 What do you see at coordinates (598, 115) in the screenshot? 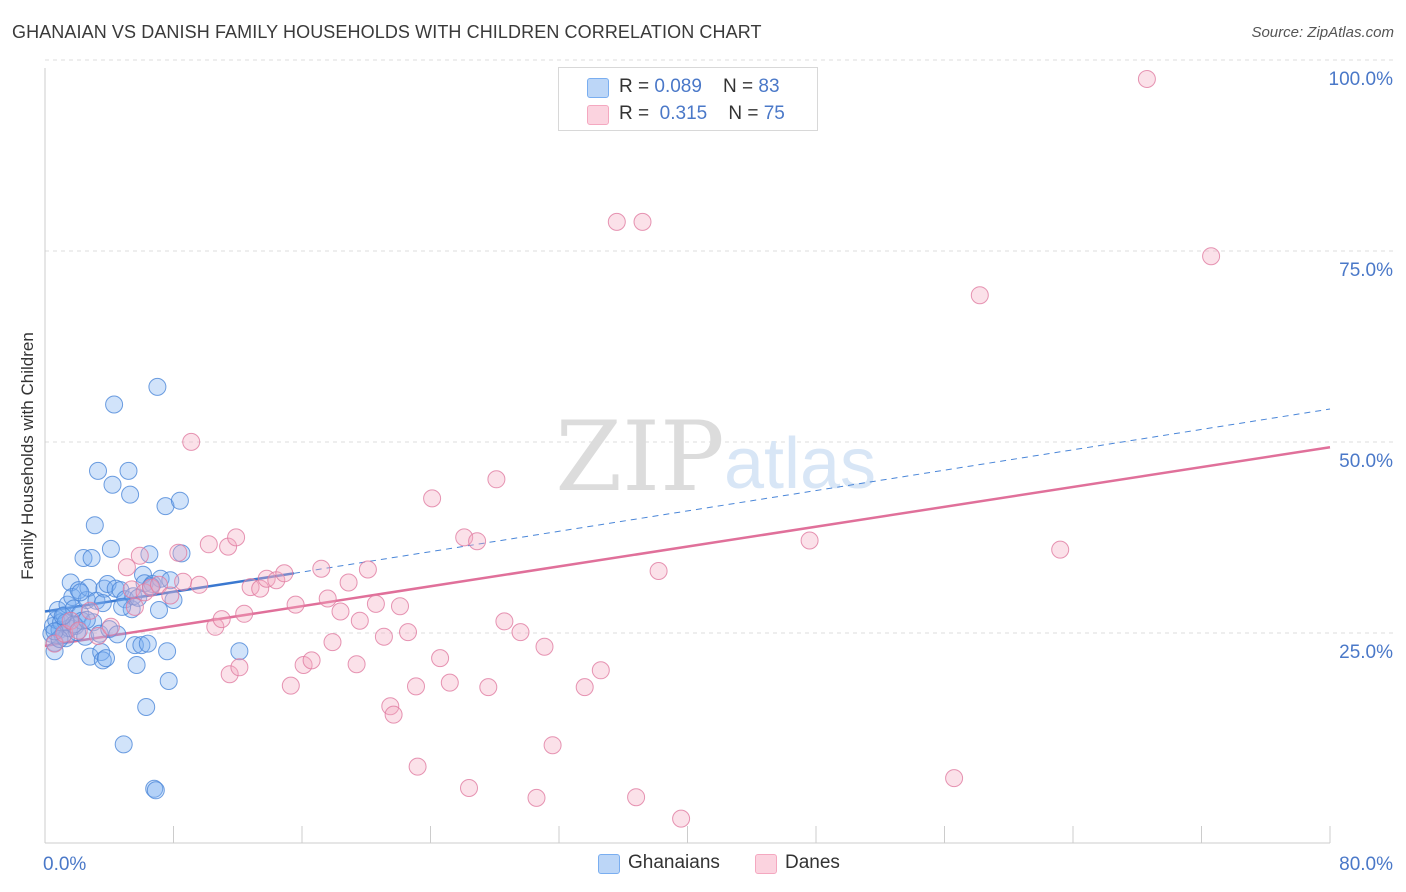
I see `legend-swatch-danes` at bounding box center [598, 115].